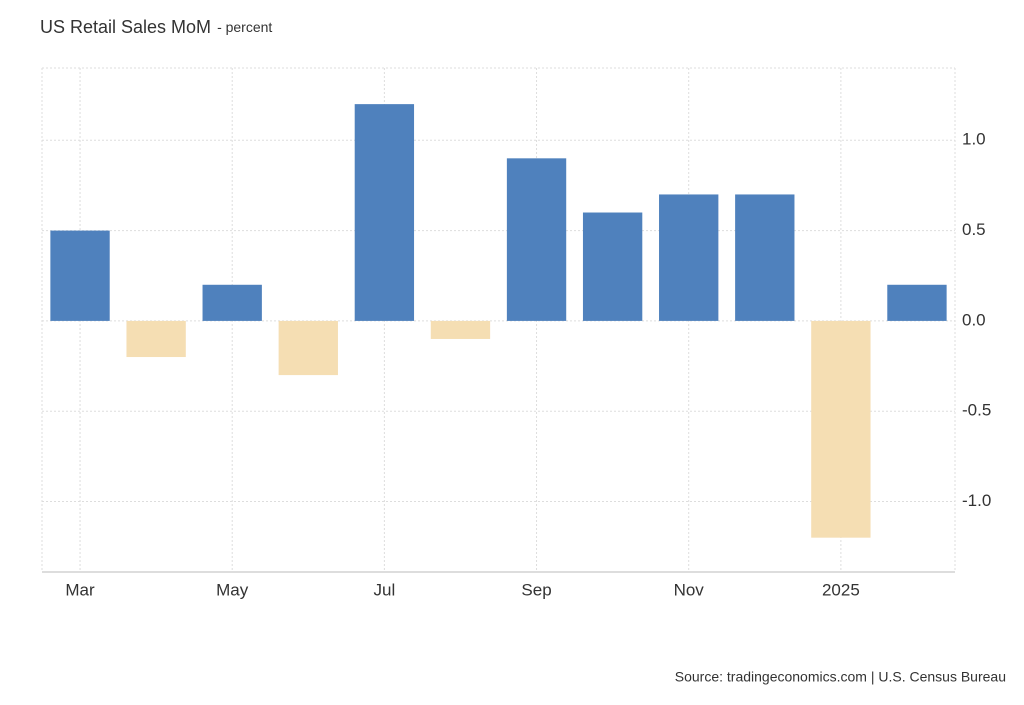  What do you see at coordinates (976, 410) in the screenshot?
I see `y-tick-label: -0.5` at bounding box center [976, 410].